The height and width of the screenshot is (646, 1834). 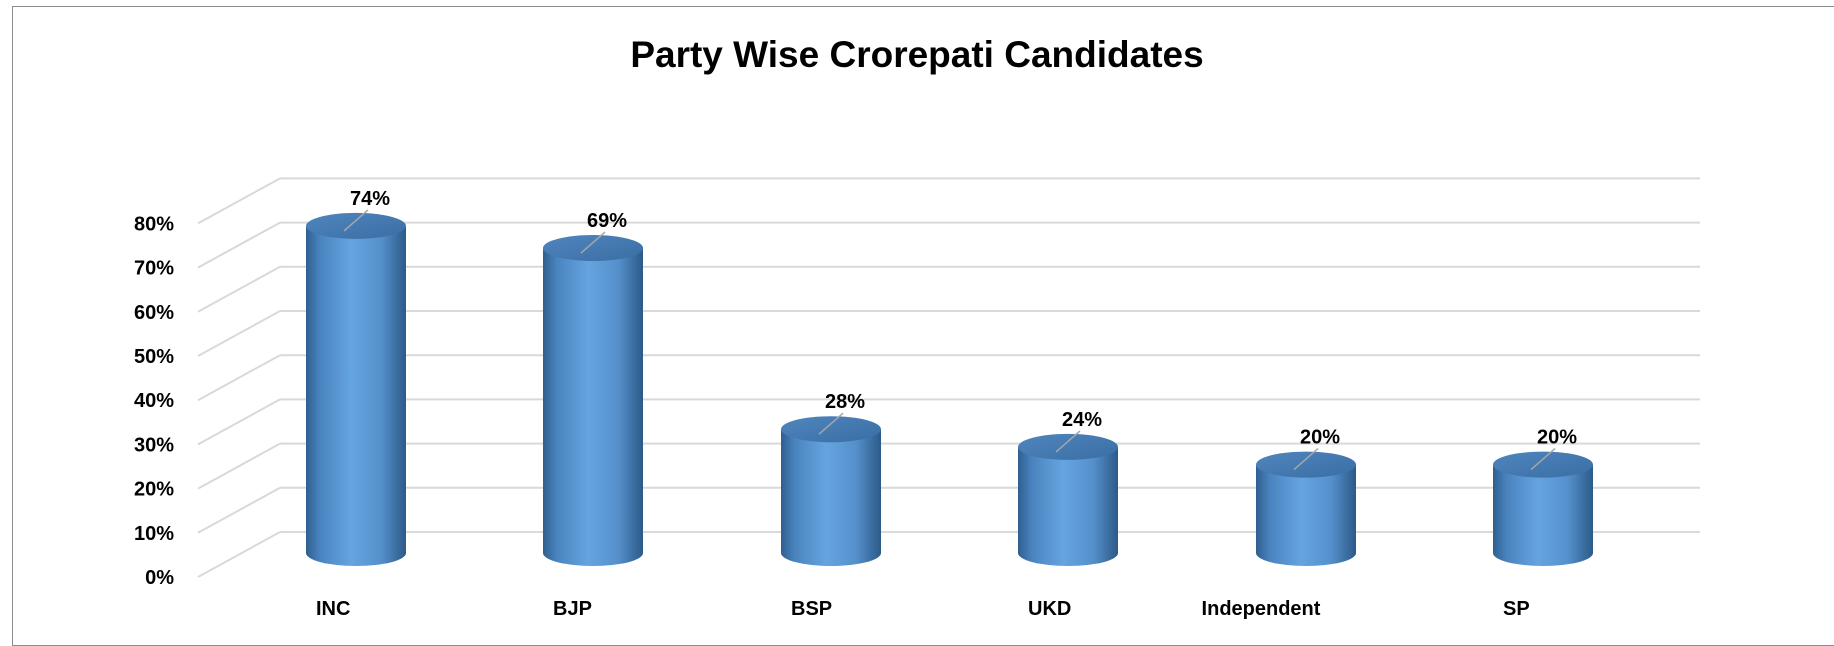 I want to click on x-tick-label: UKD, so click(x=1049, y=609).